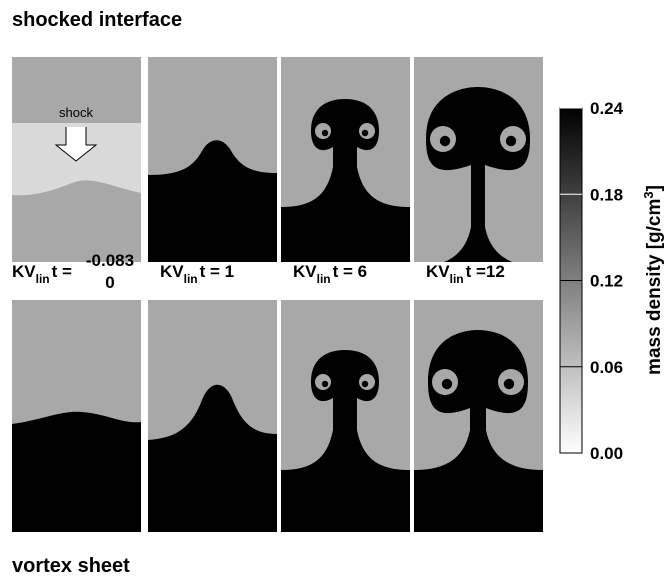 The width and height of the screenshot is (670, 586). What do you see at coordinates (653, 280) in the screenshot?
I see `colorbar-label: mass density [g/cm3]` at bounding box center [653, 280].